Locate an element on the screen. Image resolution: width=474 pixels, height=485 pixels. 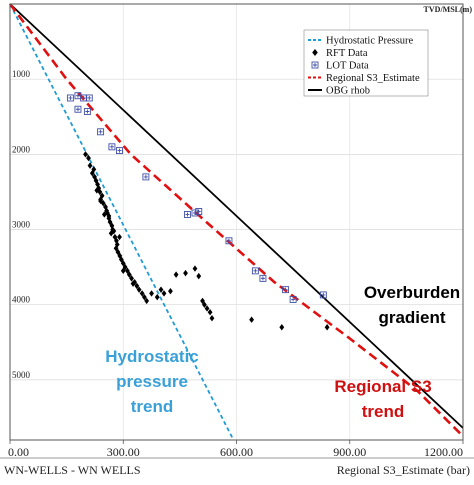
legend-box is located at coordinates (366, 63).